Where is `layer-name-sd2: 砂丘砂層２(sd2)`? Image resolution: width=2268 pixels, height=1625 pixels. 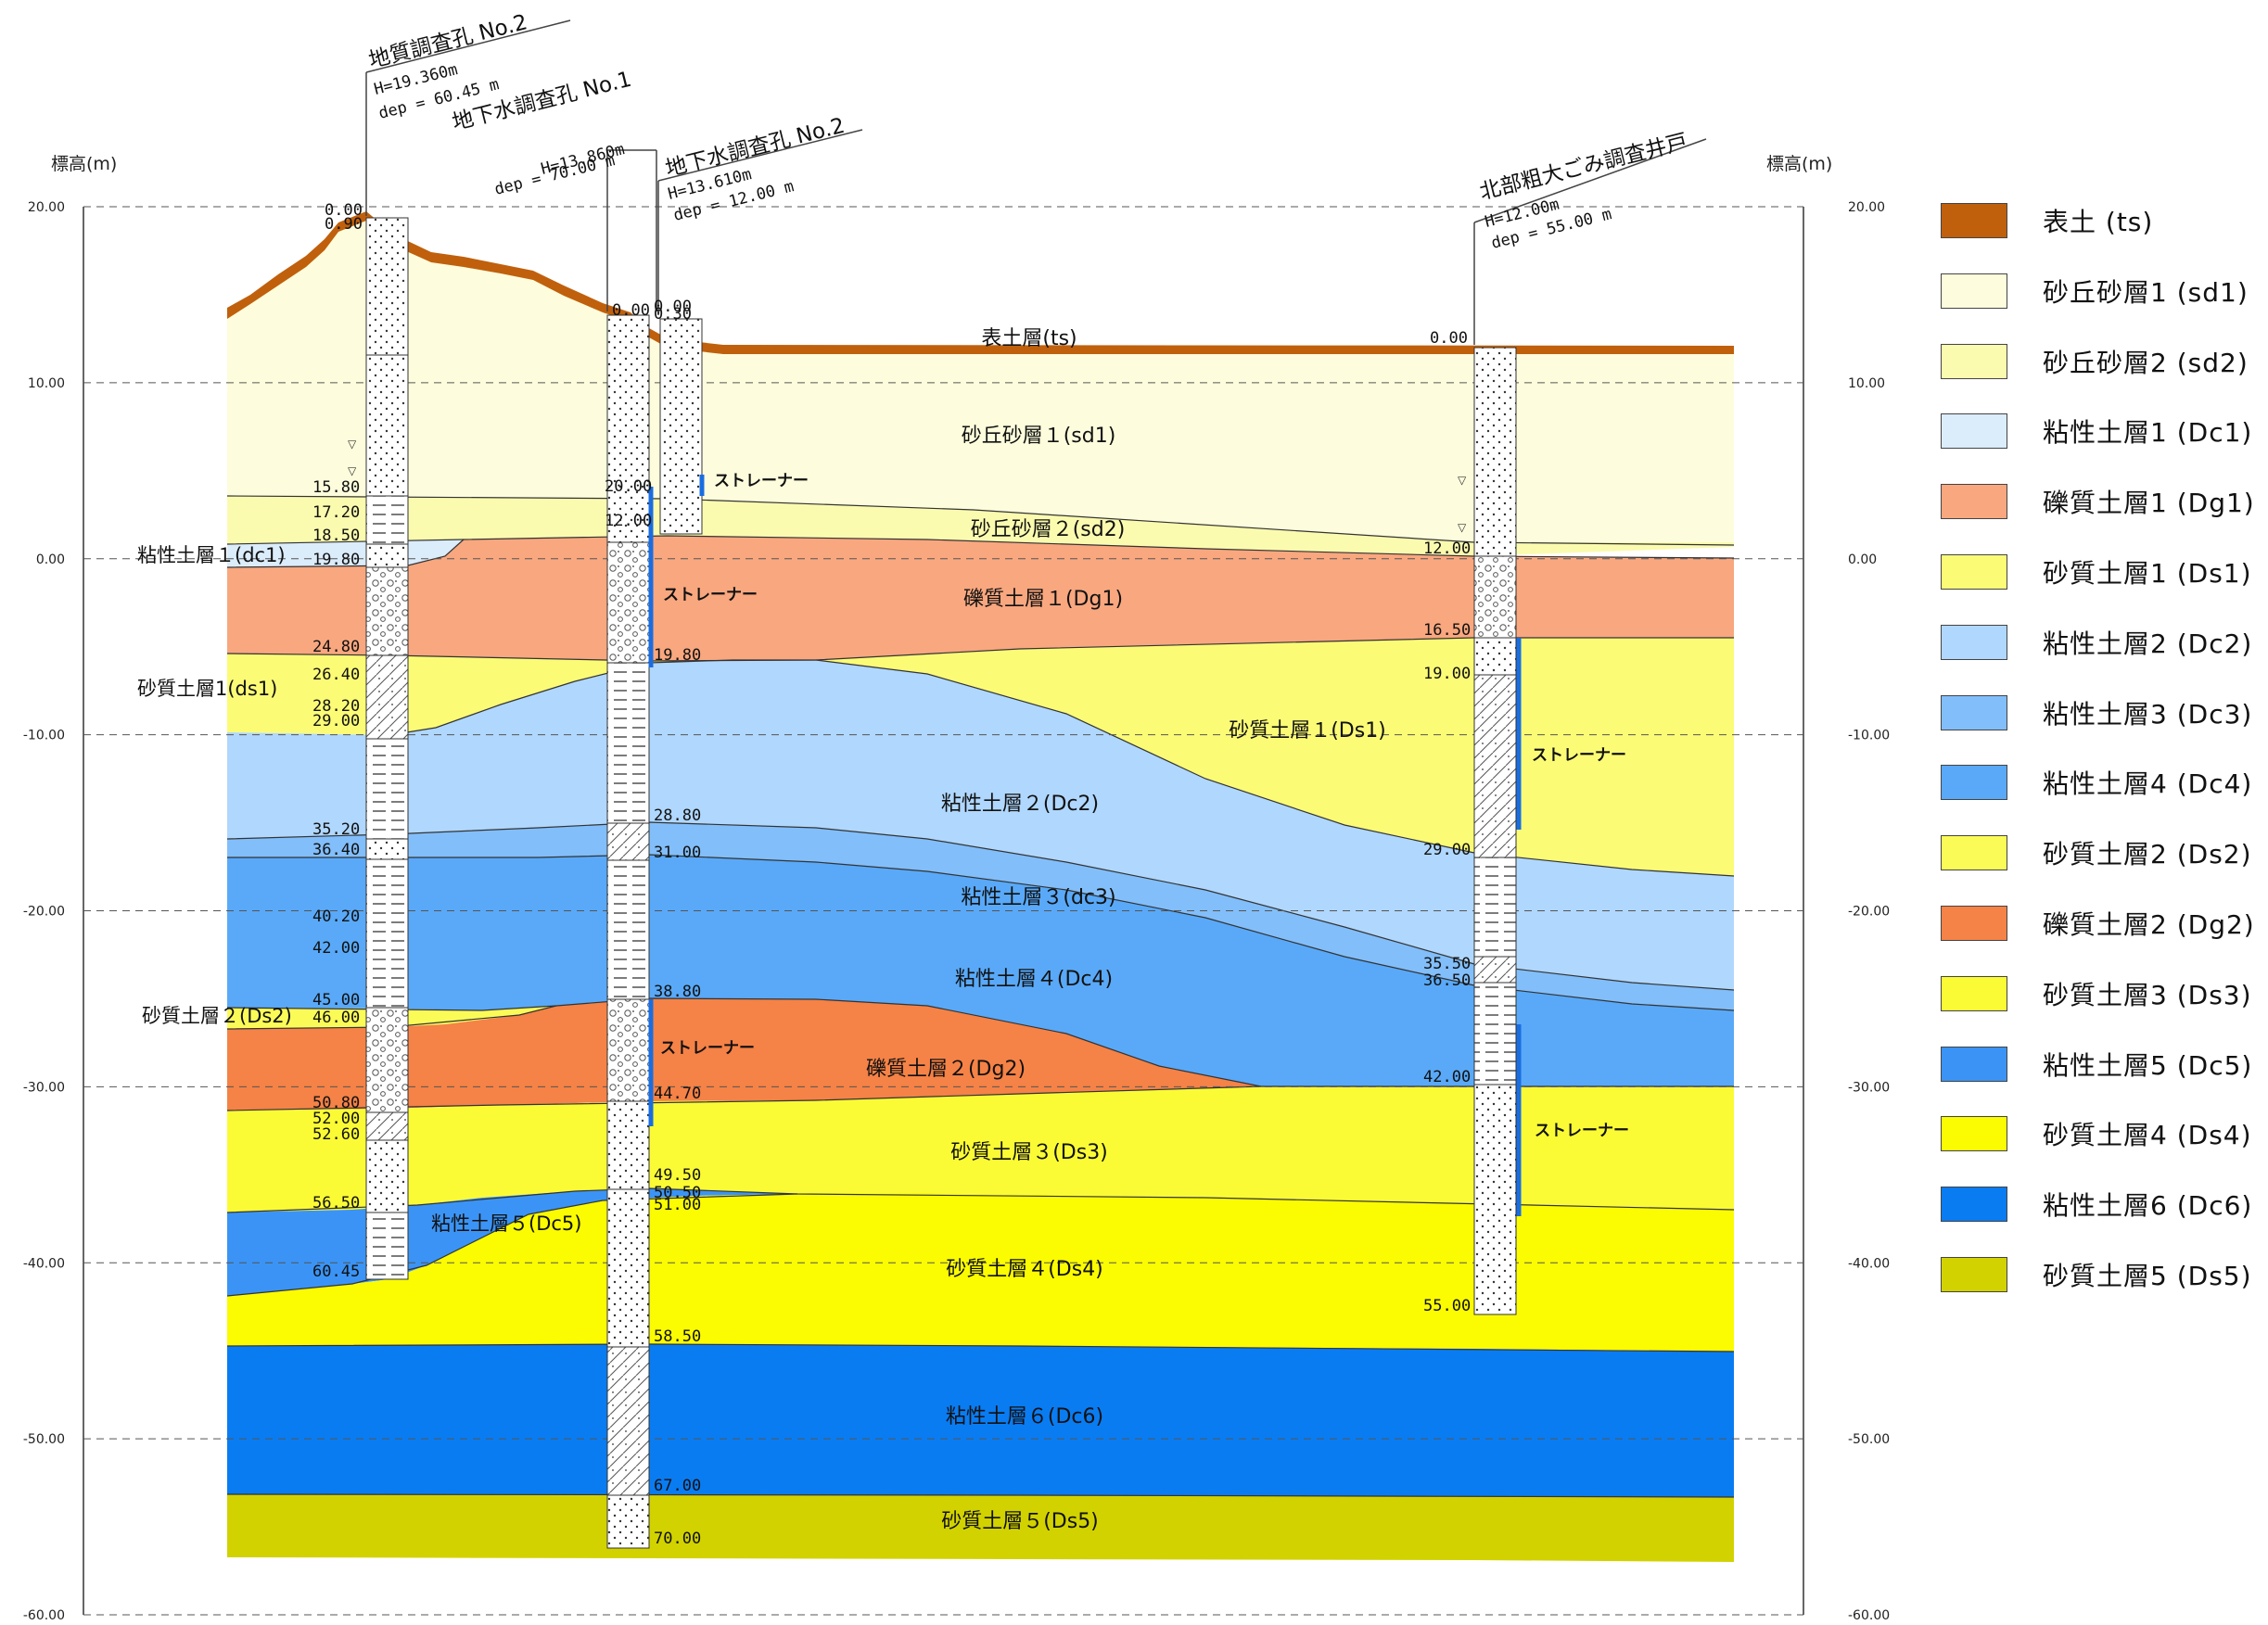
layer-name-sd2: 砂丘砂層２(sd2) is located at coordinates (1048, 529).